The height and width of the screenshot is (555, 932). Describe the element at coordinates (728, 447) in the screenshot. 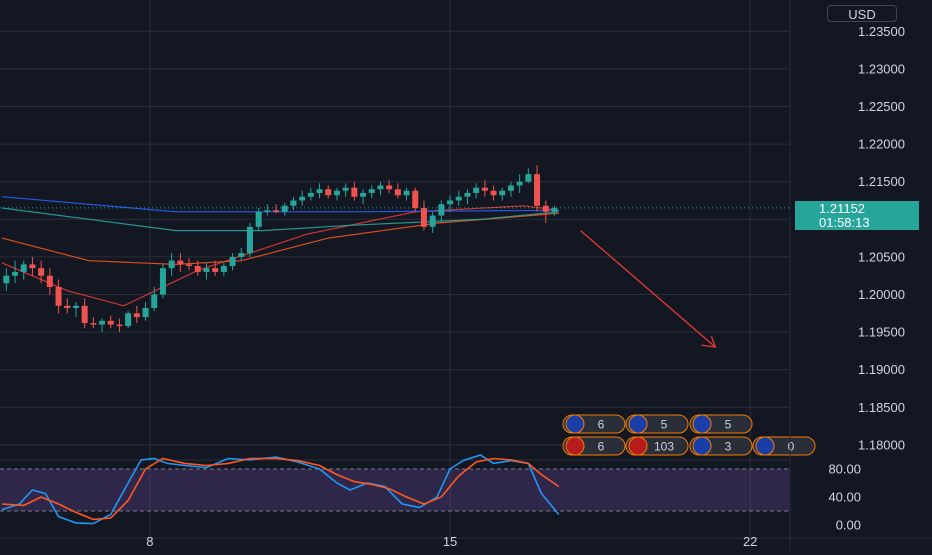

I see `event-badge-count: 3` at that location.